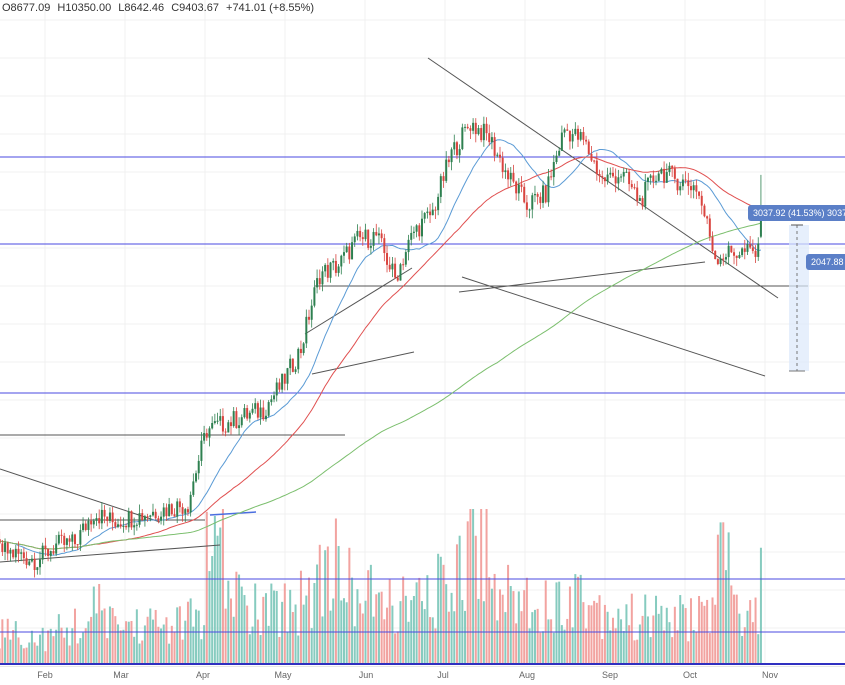  What do you see at coordinates (799, 298) in the screenshot?
I see `measure-tool` at bounding box center [799, 298].